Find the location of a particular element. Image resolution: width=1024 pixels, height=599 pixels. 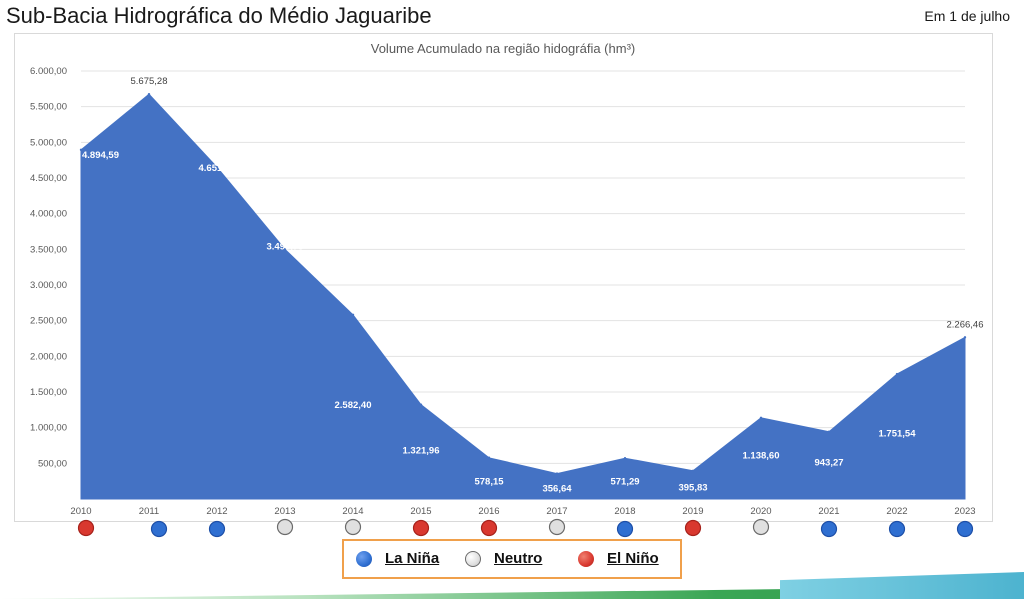

x-tick-label: 2019 is located at coordinates (692, 511).